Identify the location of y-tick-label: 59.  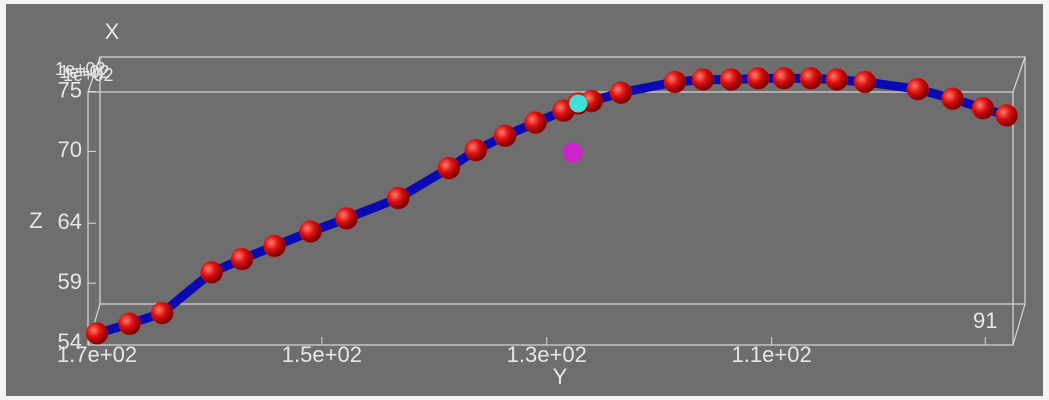
(70, 281).